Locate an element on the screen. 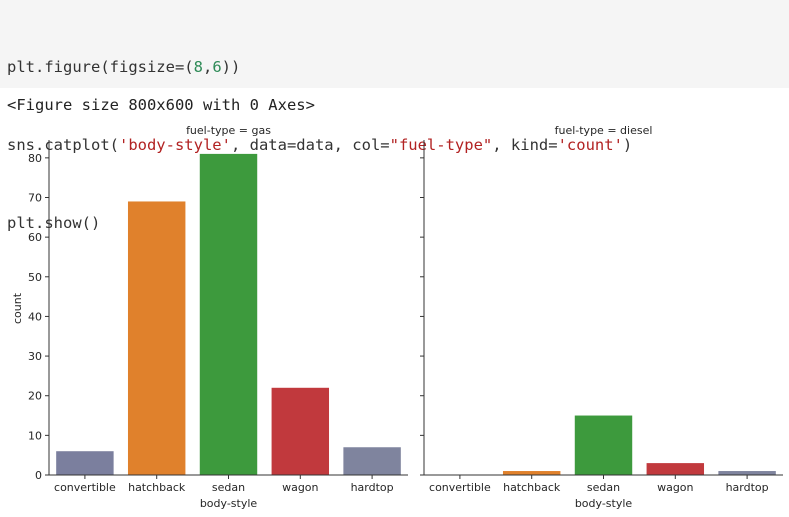  x-tick-label-1-1: hatchback is located at coordinates (532, 487).